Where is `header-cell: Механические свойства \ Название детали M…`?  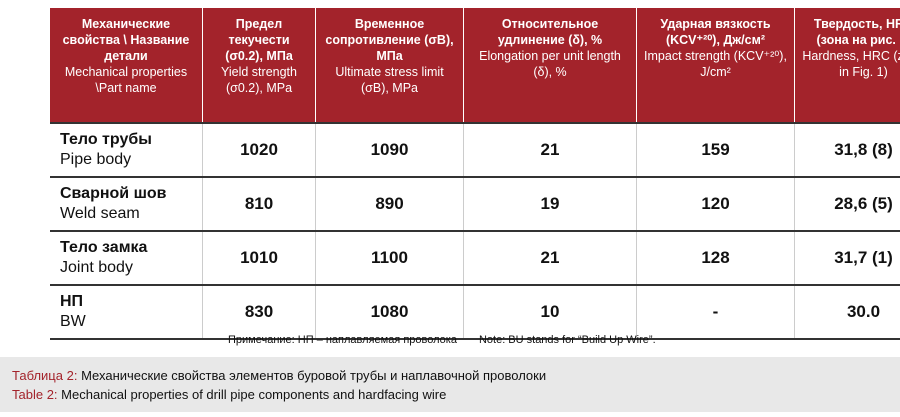
header-cell: Механические свойства \ Название детали M… is located at coordinates (126, 65).